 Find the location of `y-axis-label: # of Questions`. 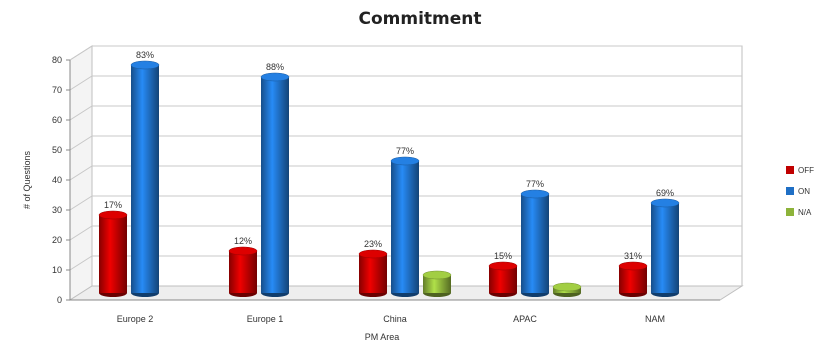

y-axis-label: # of Questions is located at coordinates (27, 179).